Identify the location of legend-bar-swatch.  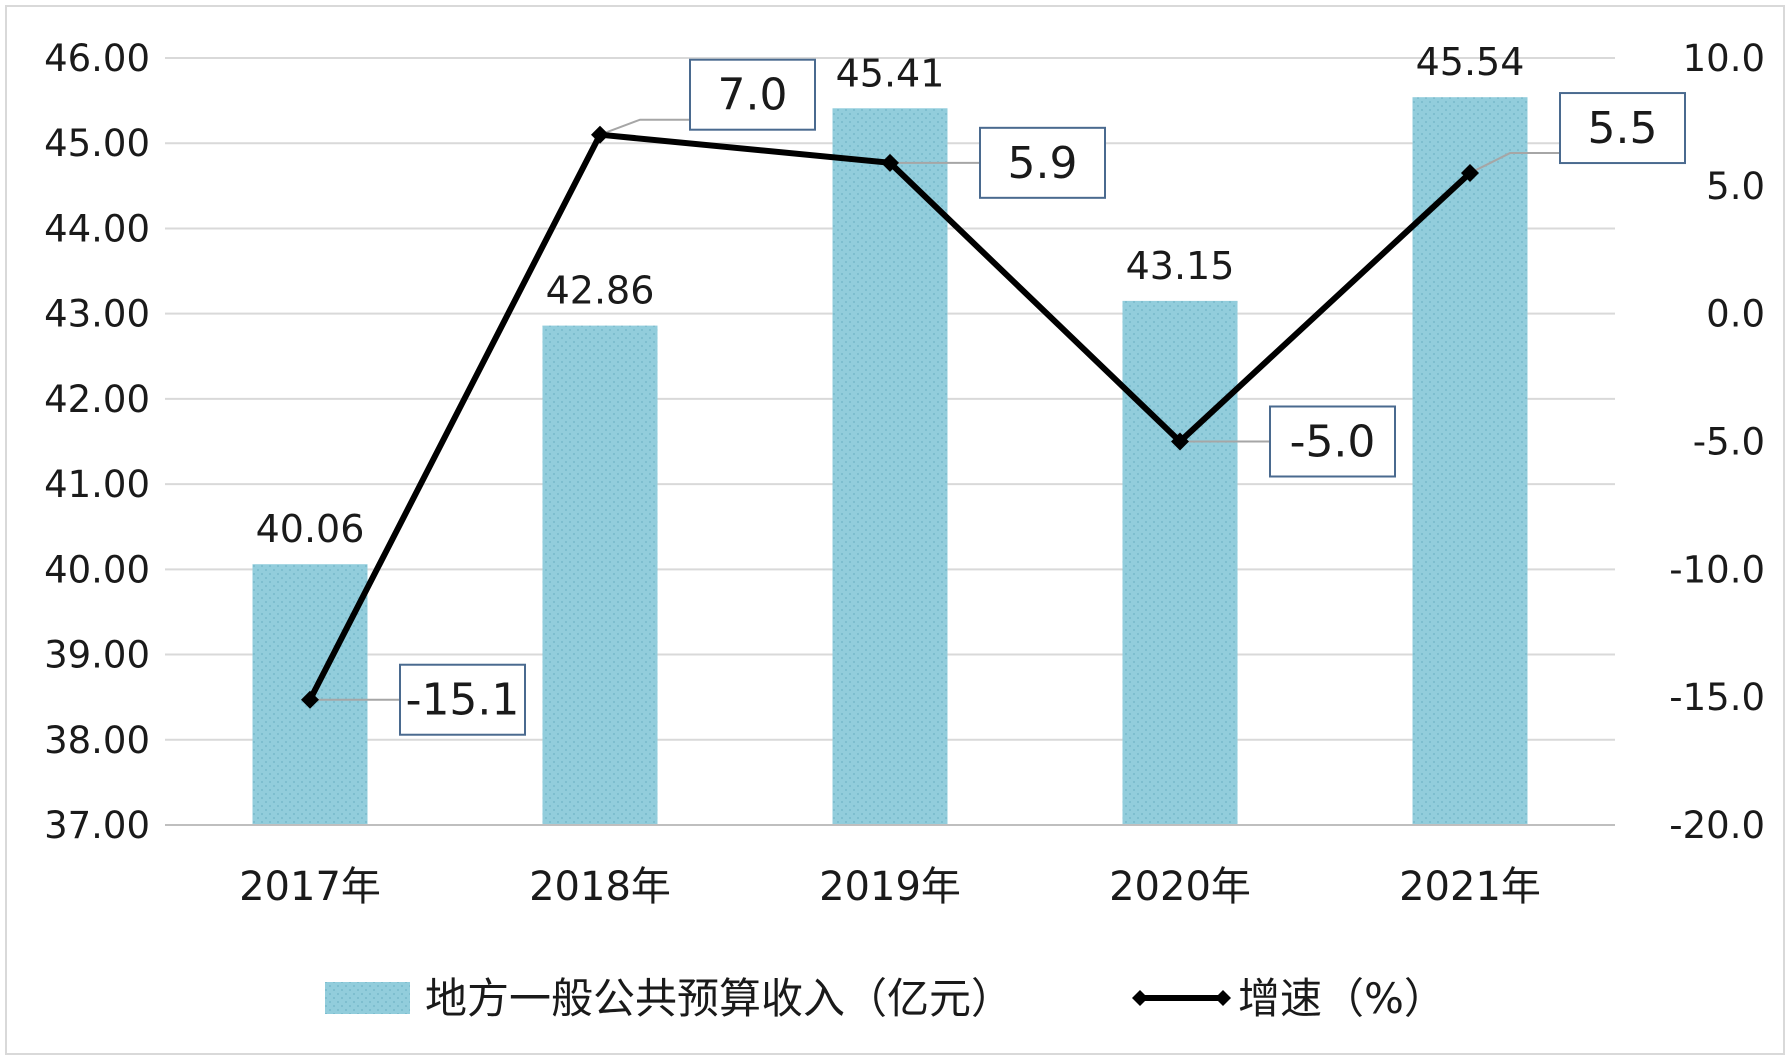
(367, 998).